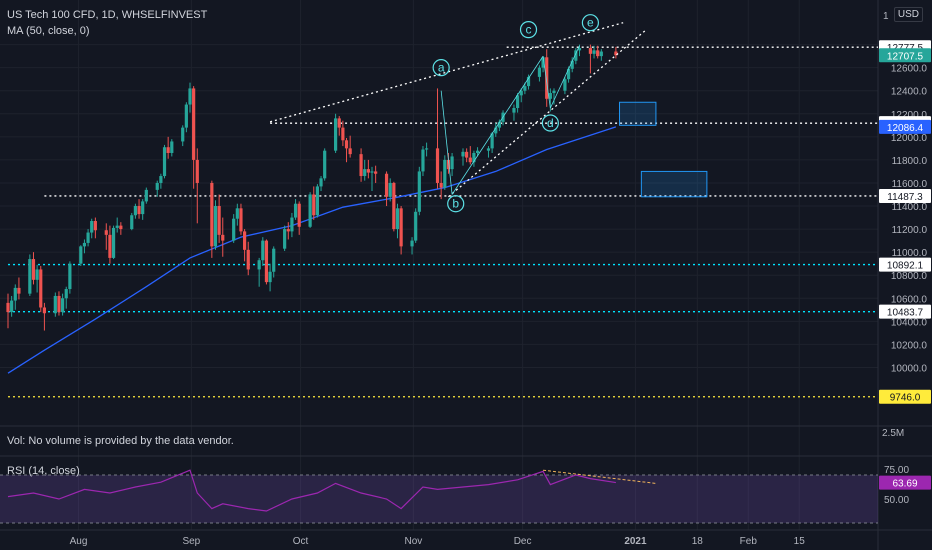 The image size is (932, 550). I want to click on wave-labels: a b c d e, so click(516, 113).